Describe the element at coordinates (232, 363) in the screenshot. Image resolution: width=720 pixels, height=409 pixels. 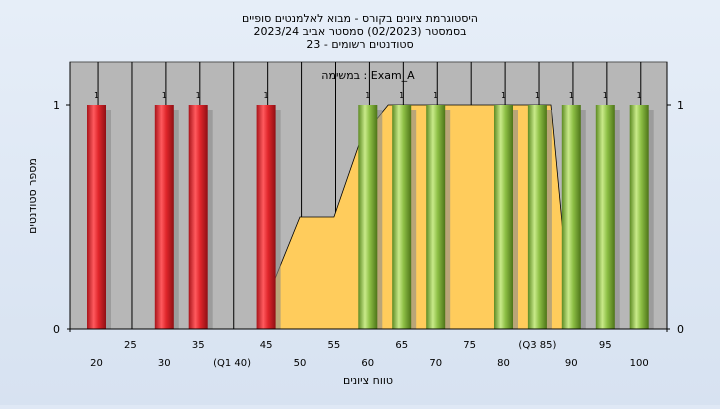
I see `x-tick-label: (Q1 40)` at that location.